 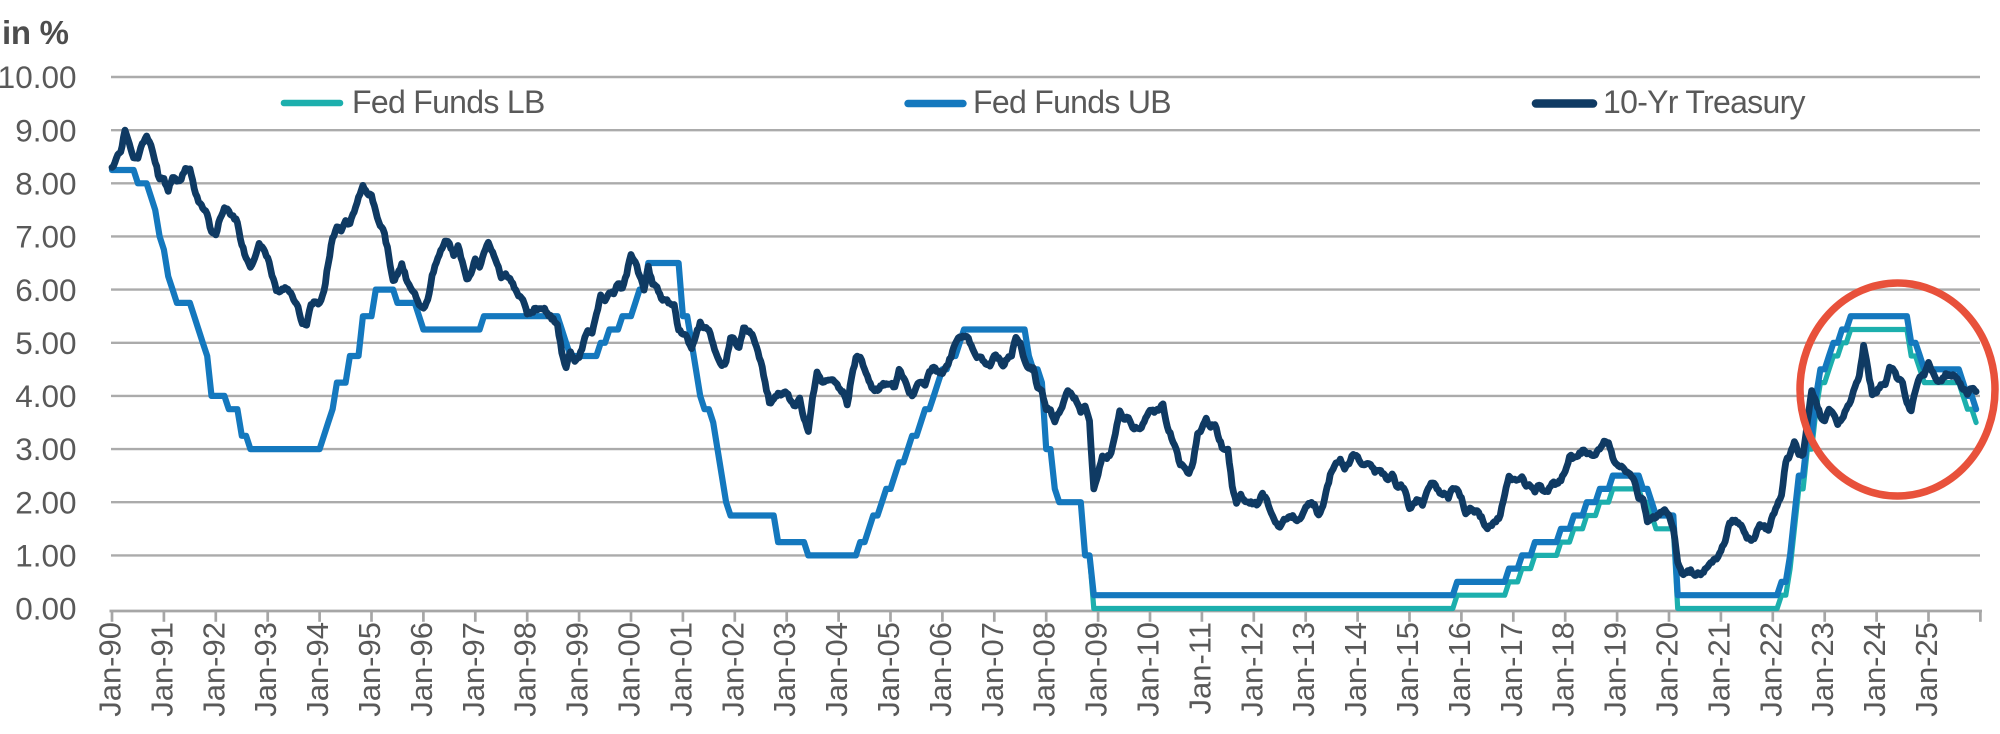 What do you see at coordinates (1874, 669) in the screenshot?
I see `svg-text: Jan-24` at bounding box center [1874, 669].